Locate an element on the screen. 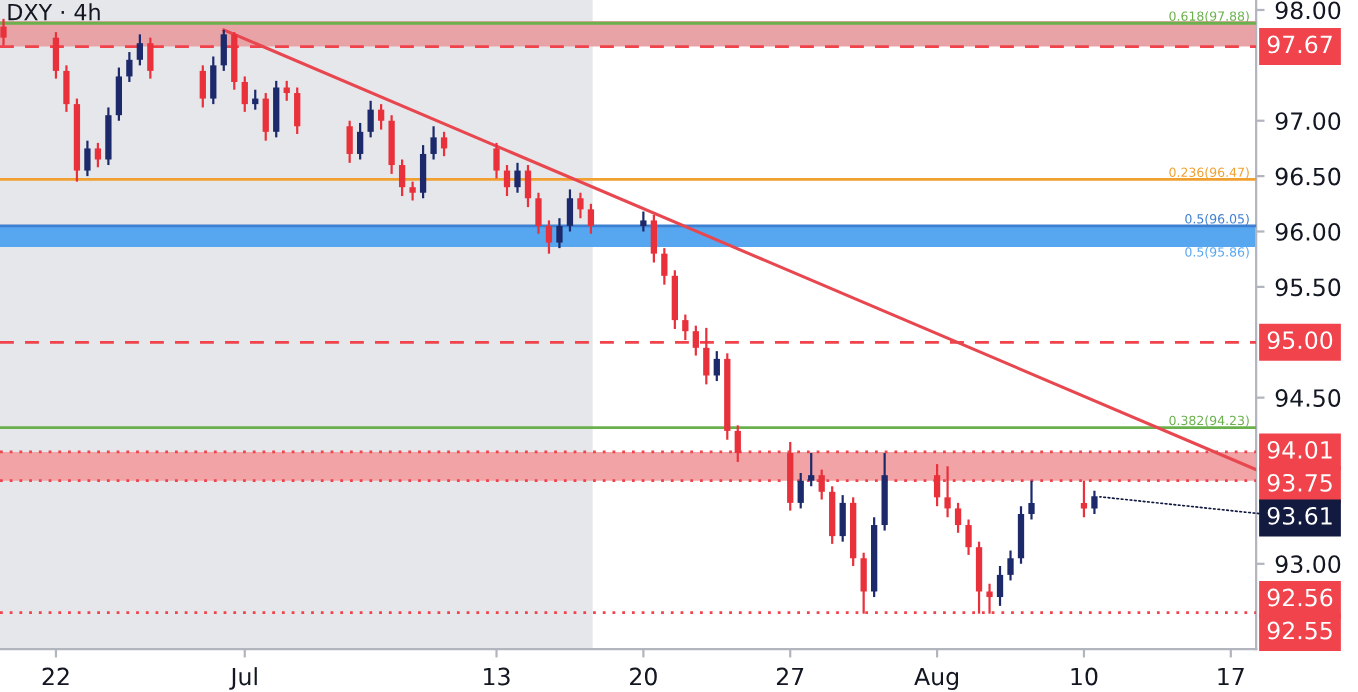 This screenshot has height=692, width=1358. y-tick-label: 98.00 is located at coordinates (1308, 10).